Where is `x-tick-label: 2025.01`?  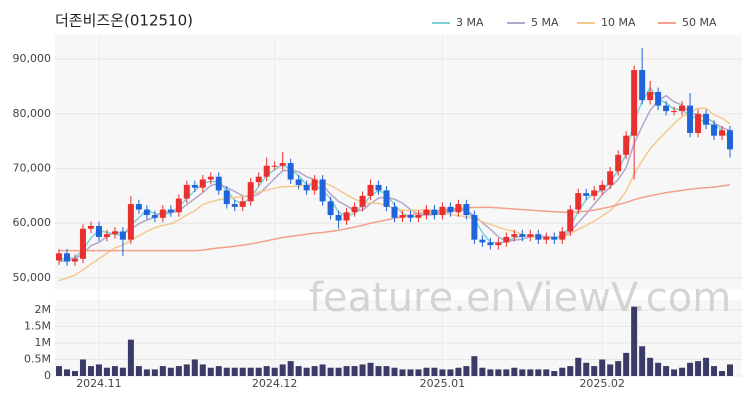 x-tick-label: 2025.01 is located at coordinates (443, 383).